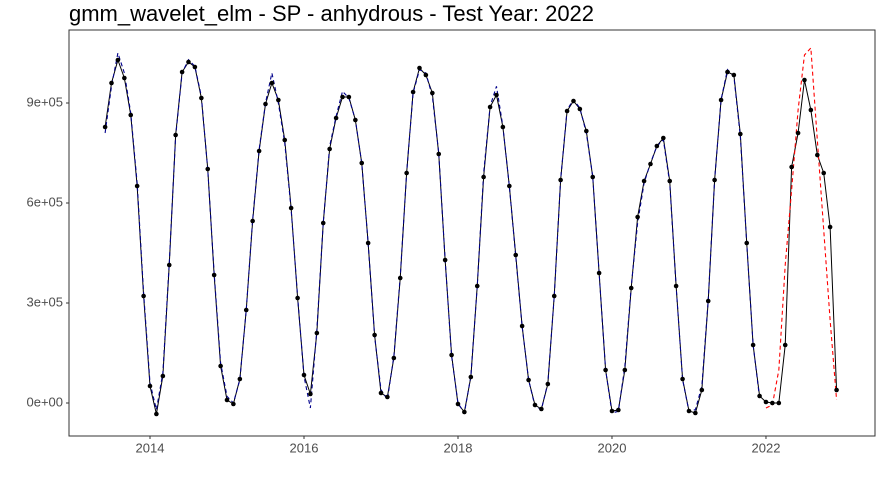 This screenshot has height=480, width=880. What do you see at coordinates (612, 447) in the screenshot?
I see `x-tick-label: 2020` at bounding box center [612, 447].